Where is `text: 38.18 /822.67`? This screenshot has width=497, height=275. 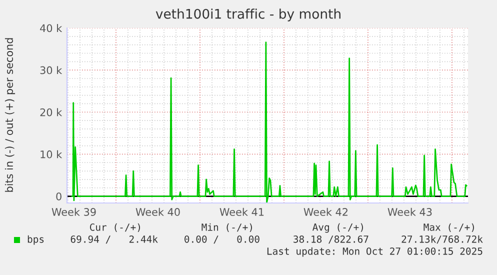 text: 38.18 /822.67 is located at coordinates (331, 239).